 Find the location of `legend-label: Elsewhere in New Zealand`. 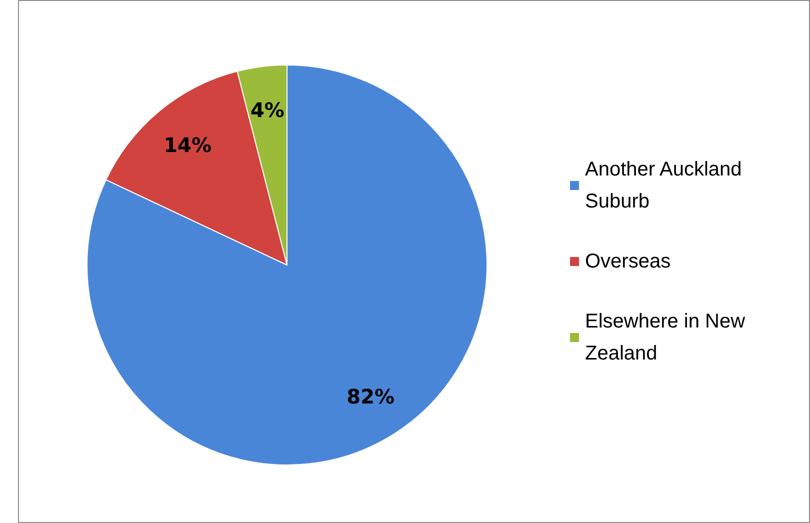

legend-label: Elsewhere in New Zealand is located at coordinates (668, 337).